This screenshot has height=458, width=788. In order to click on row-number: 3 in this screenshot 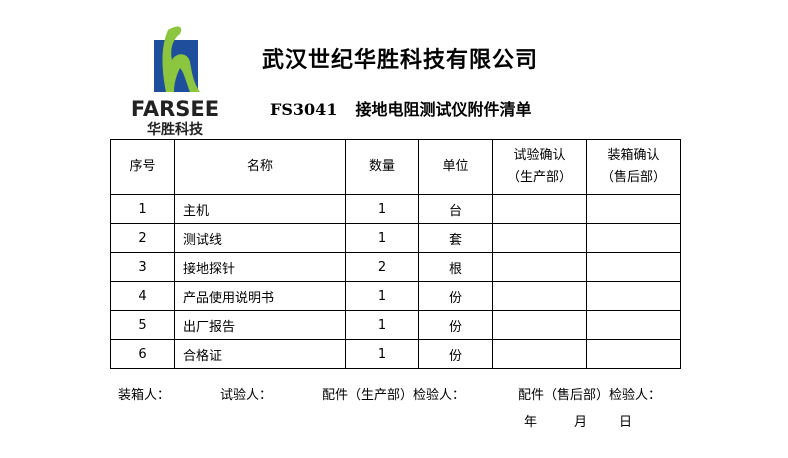, I will do `click(142, 267)`.